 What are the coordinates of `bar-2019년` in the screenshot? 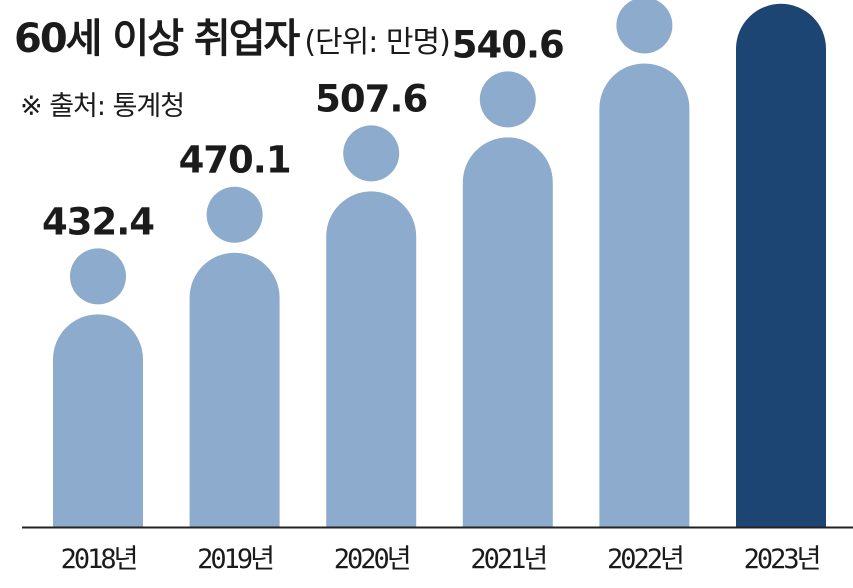 It's located at (234, 356).